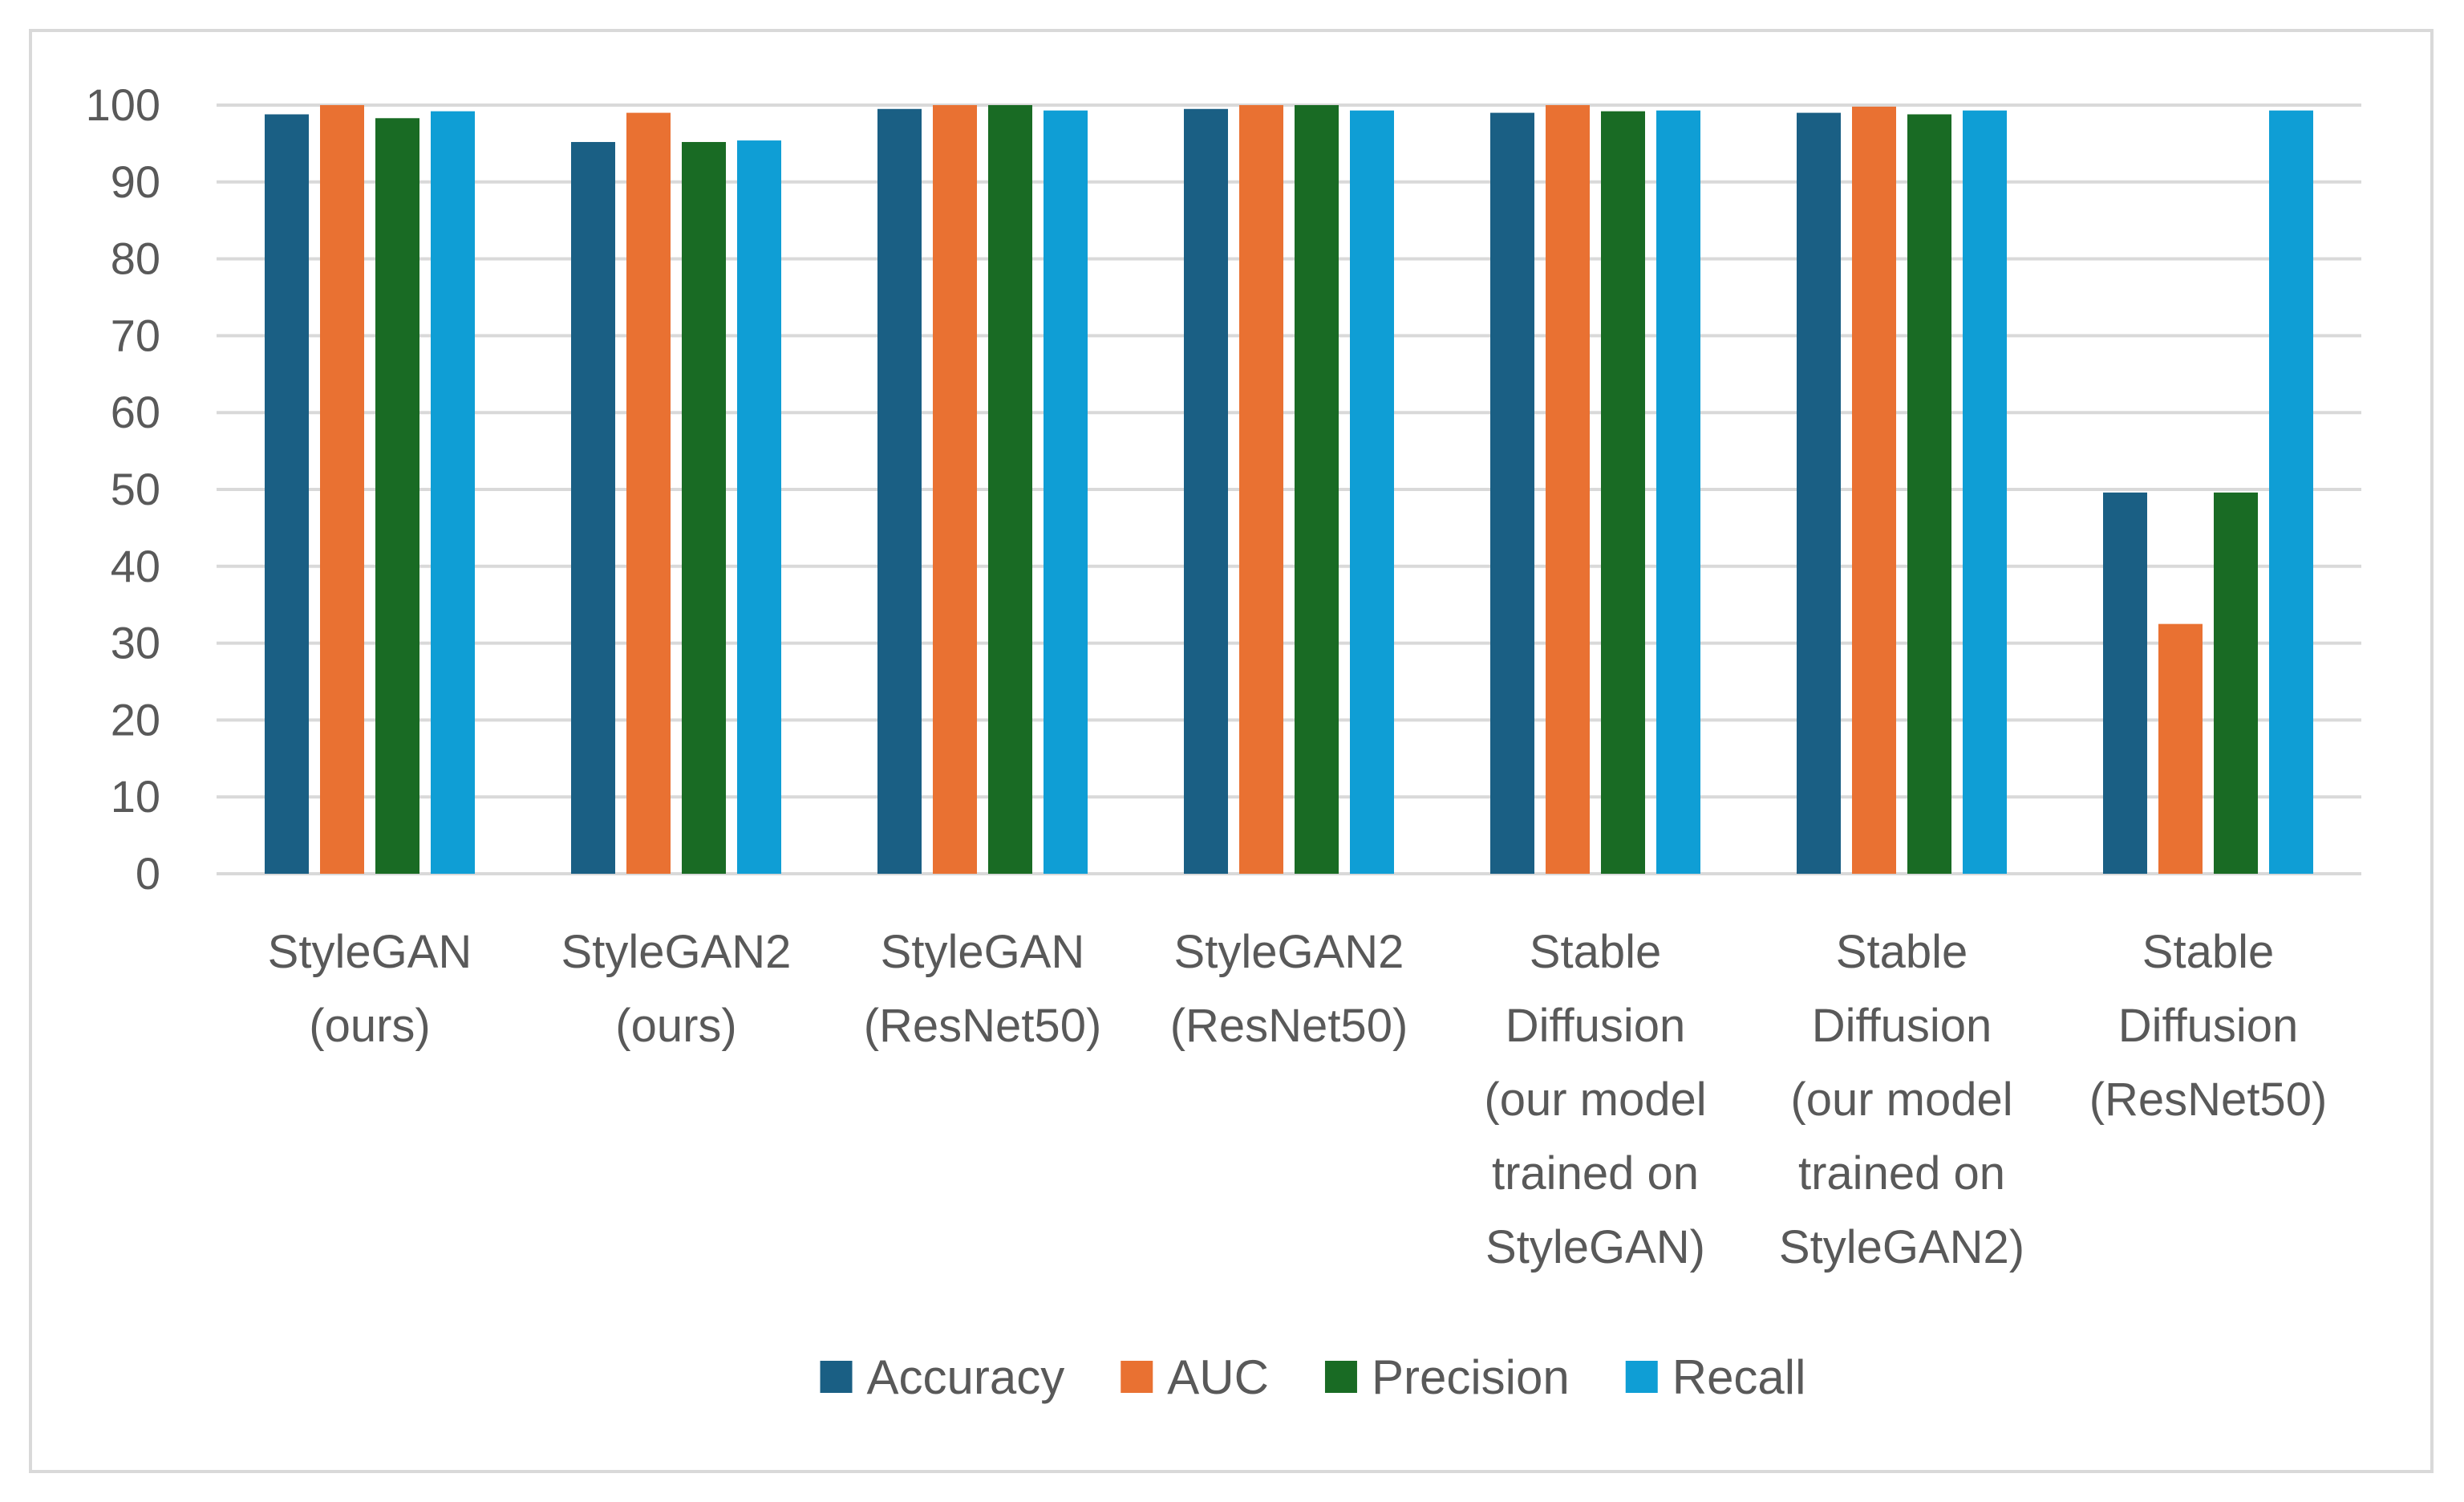 Image resolution: width=2464 pixels, height=1502 pixels. What do you see at coordinates (966, 1377) in the screenshot?
I see `legend-label-accuracy: Accuracy` at bounding box center [966, 1377].